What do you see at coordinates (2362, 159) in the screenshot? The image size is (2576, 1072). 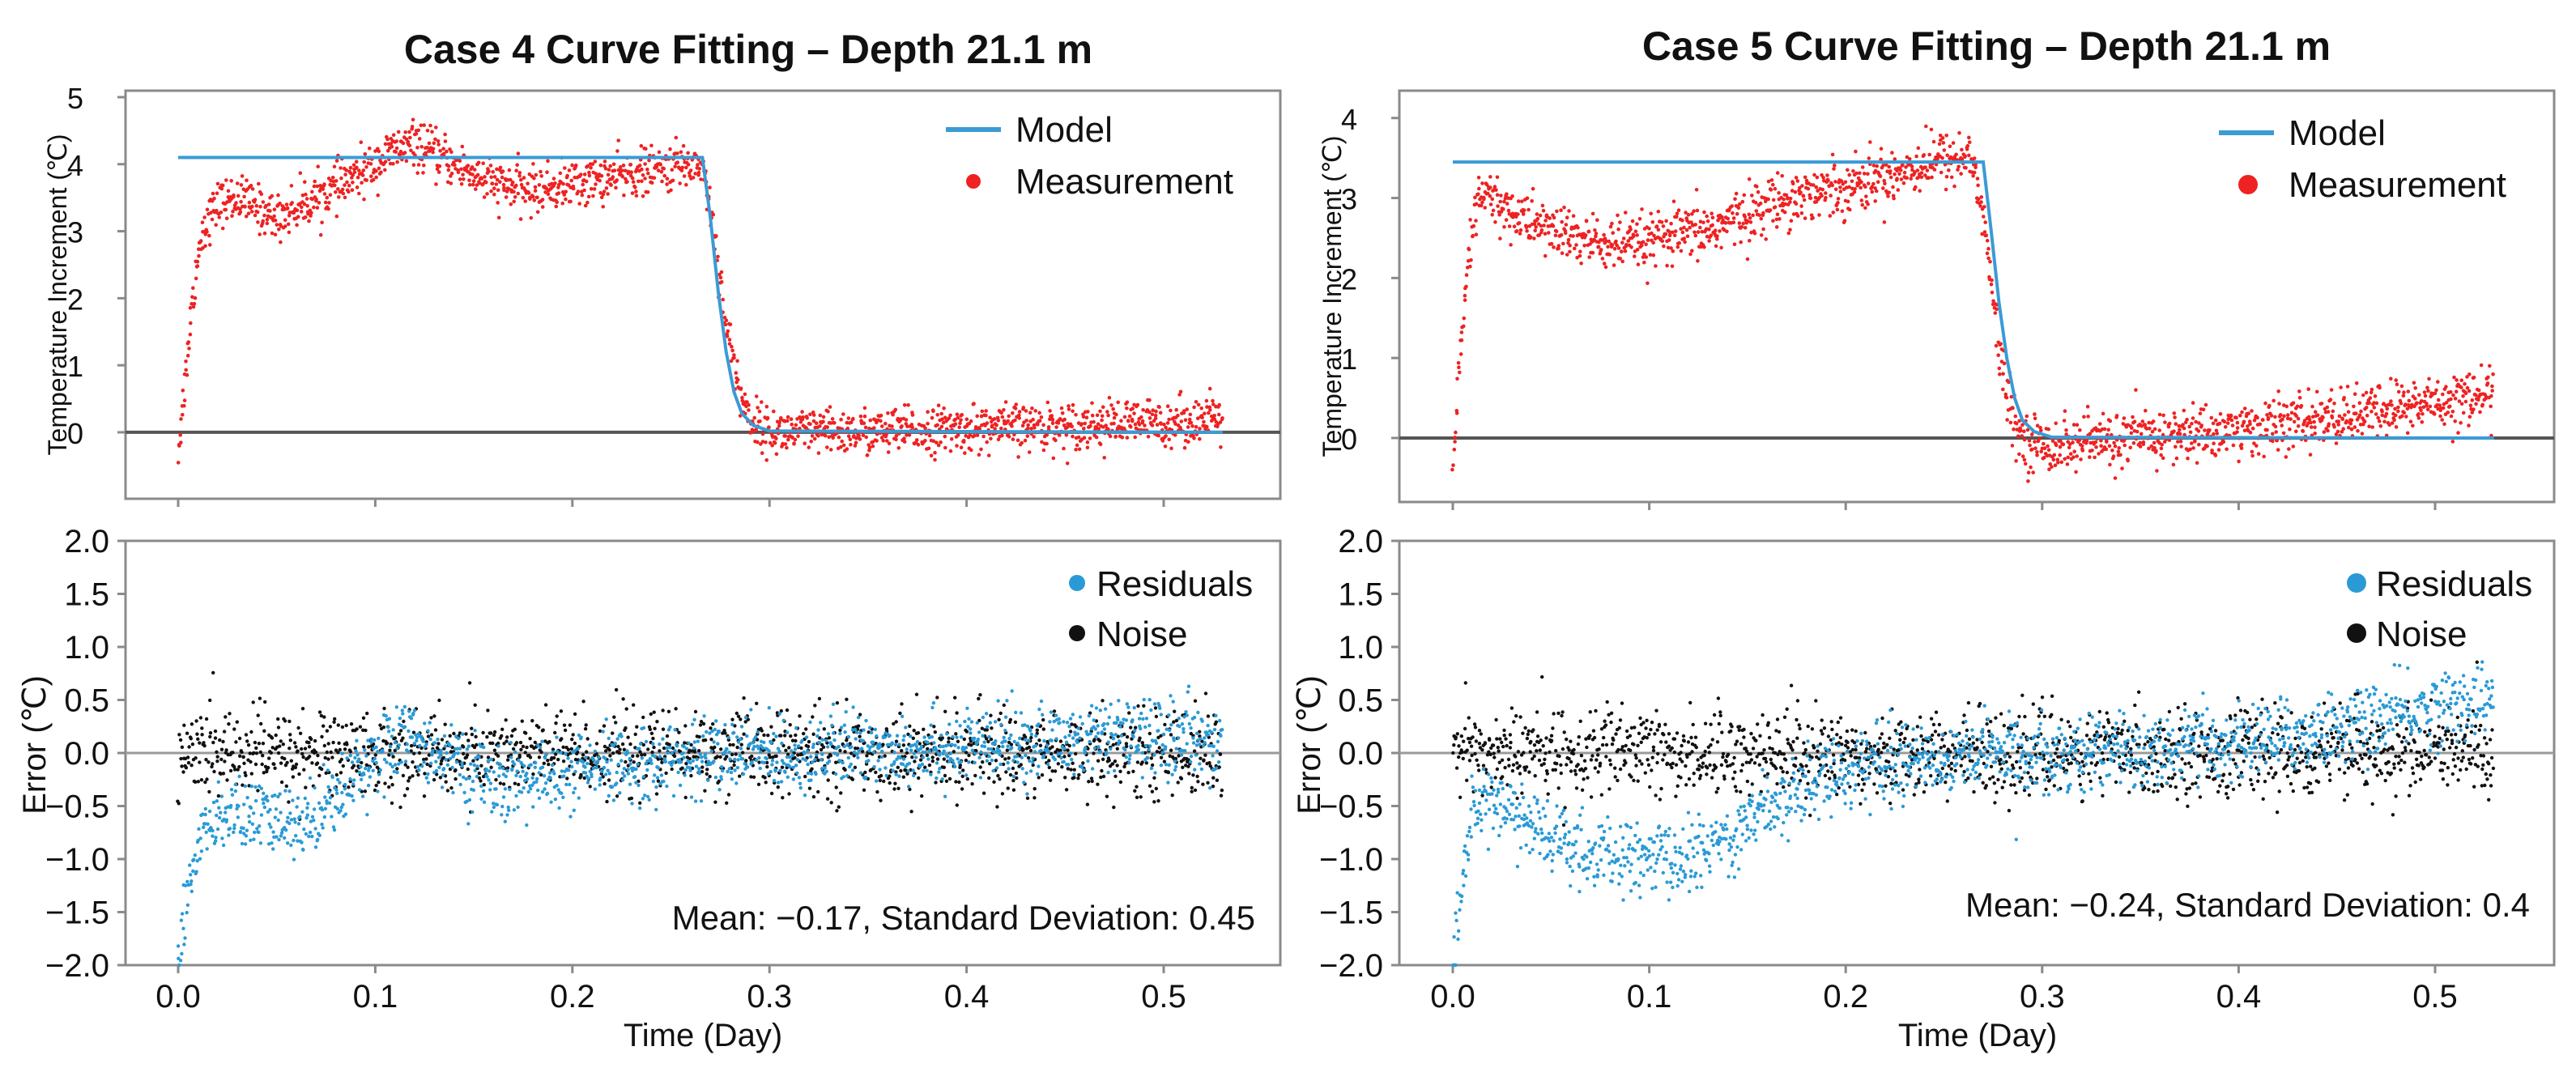 I see `legend-case5-temperature: Model Measurement` at bounding box center [2362, 159].